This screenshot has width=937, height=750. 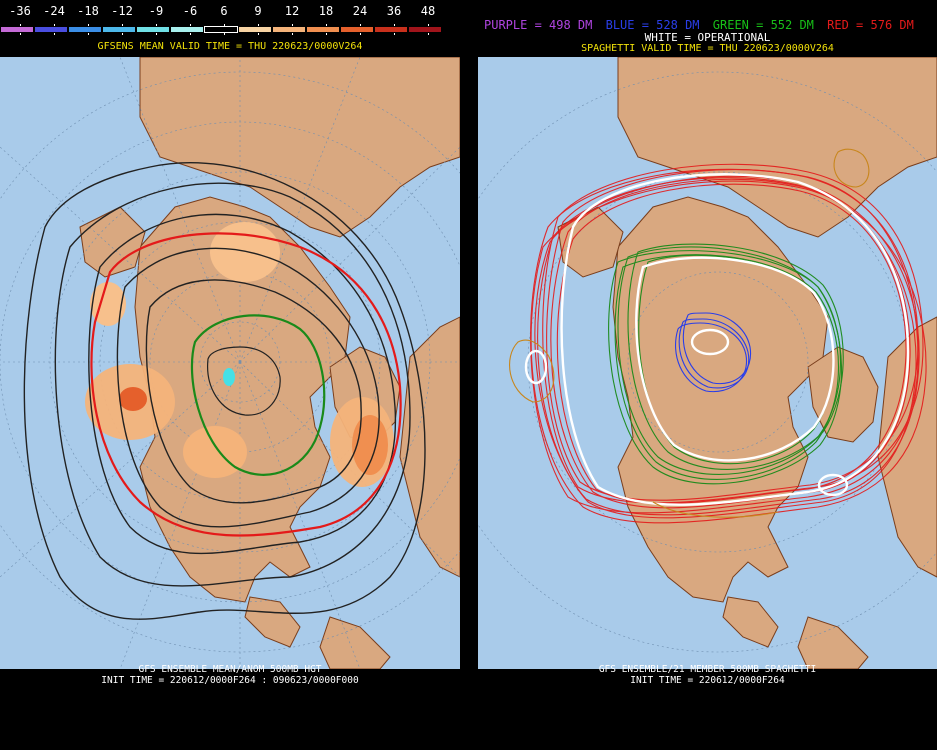 I want to click on scale-label: -6, so click(x=190, y=11).